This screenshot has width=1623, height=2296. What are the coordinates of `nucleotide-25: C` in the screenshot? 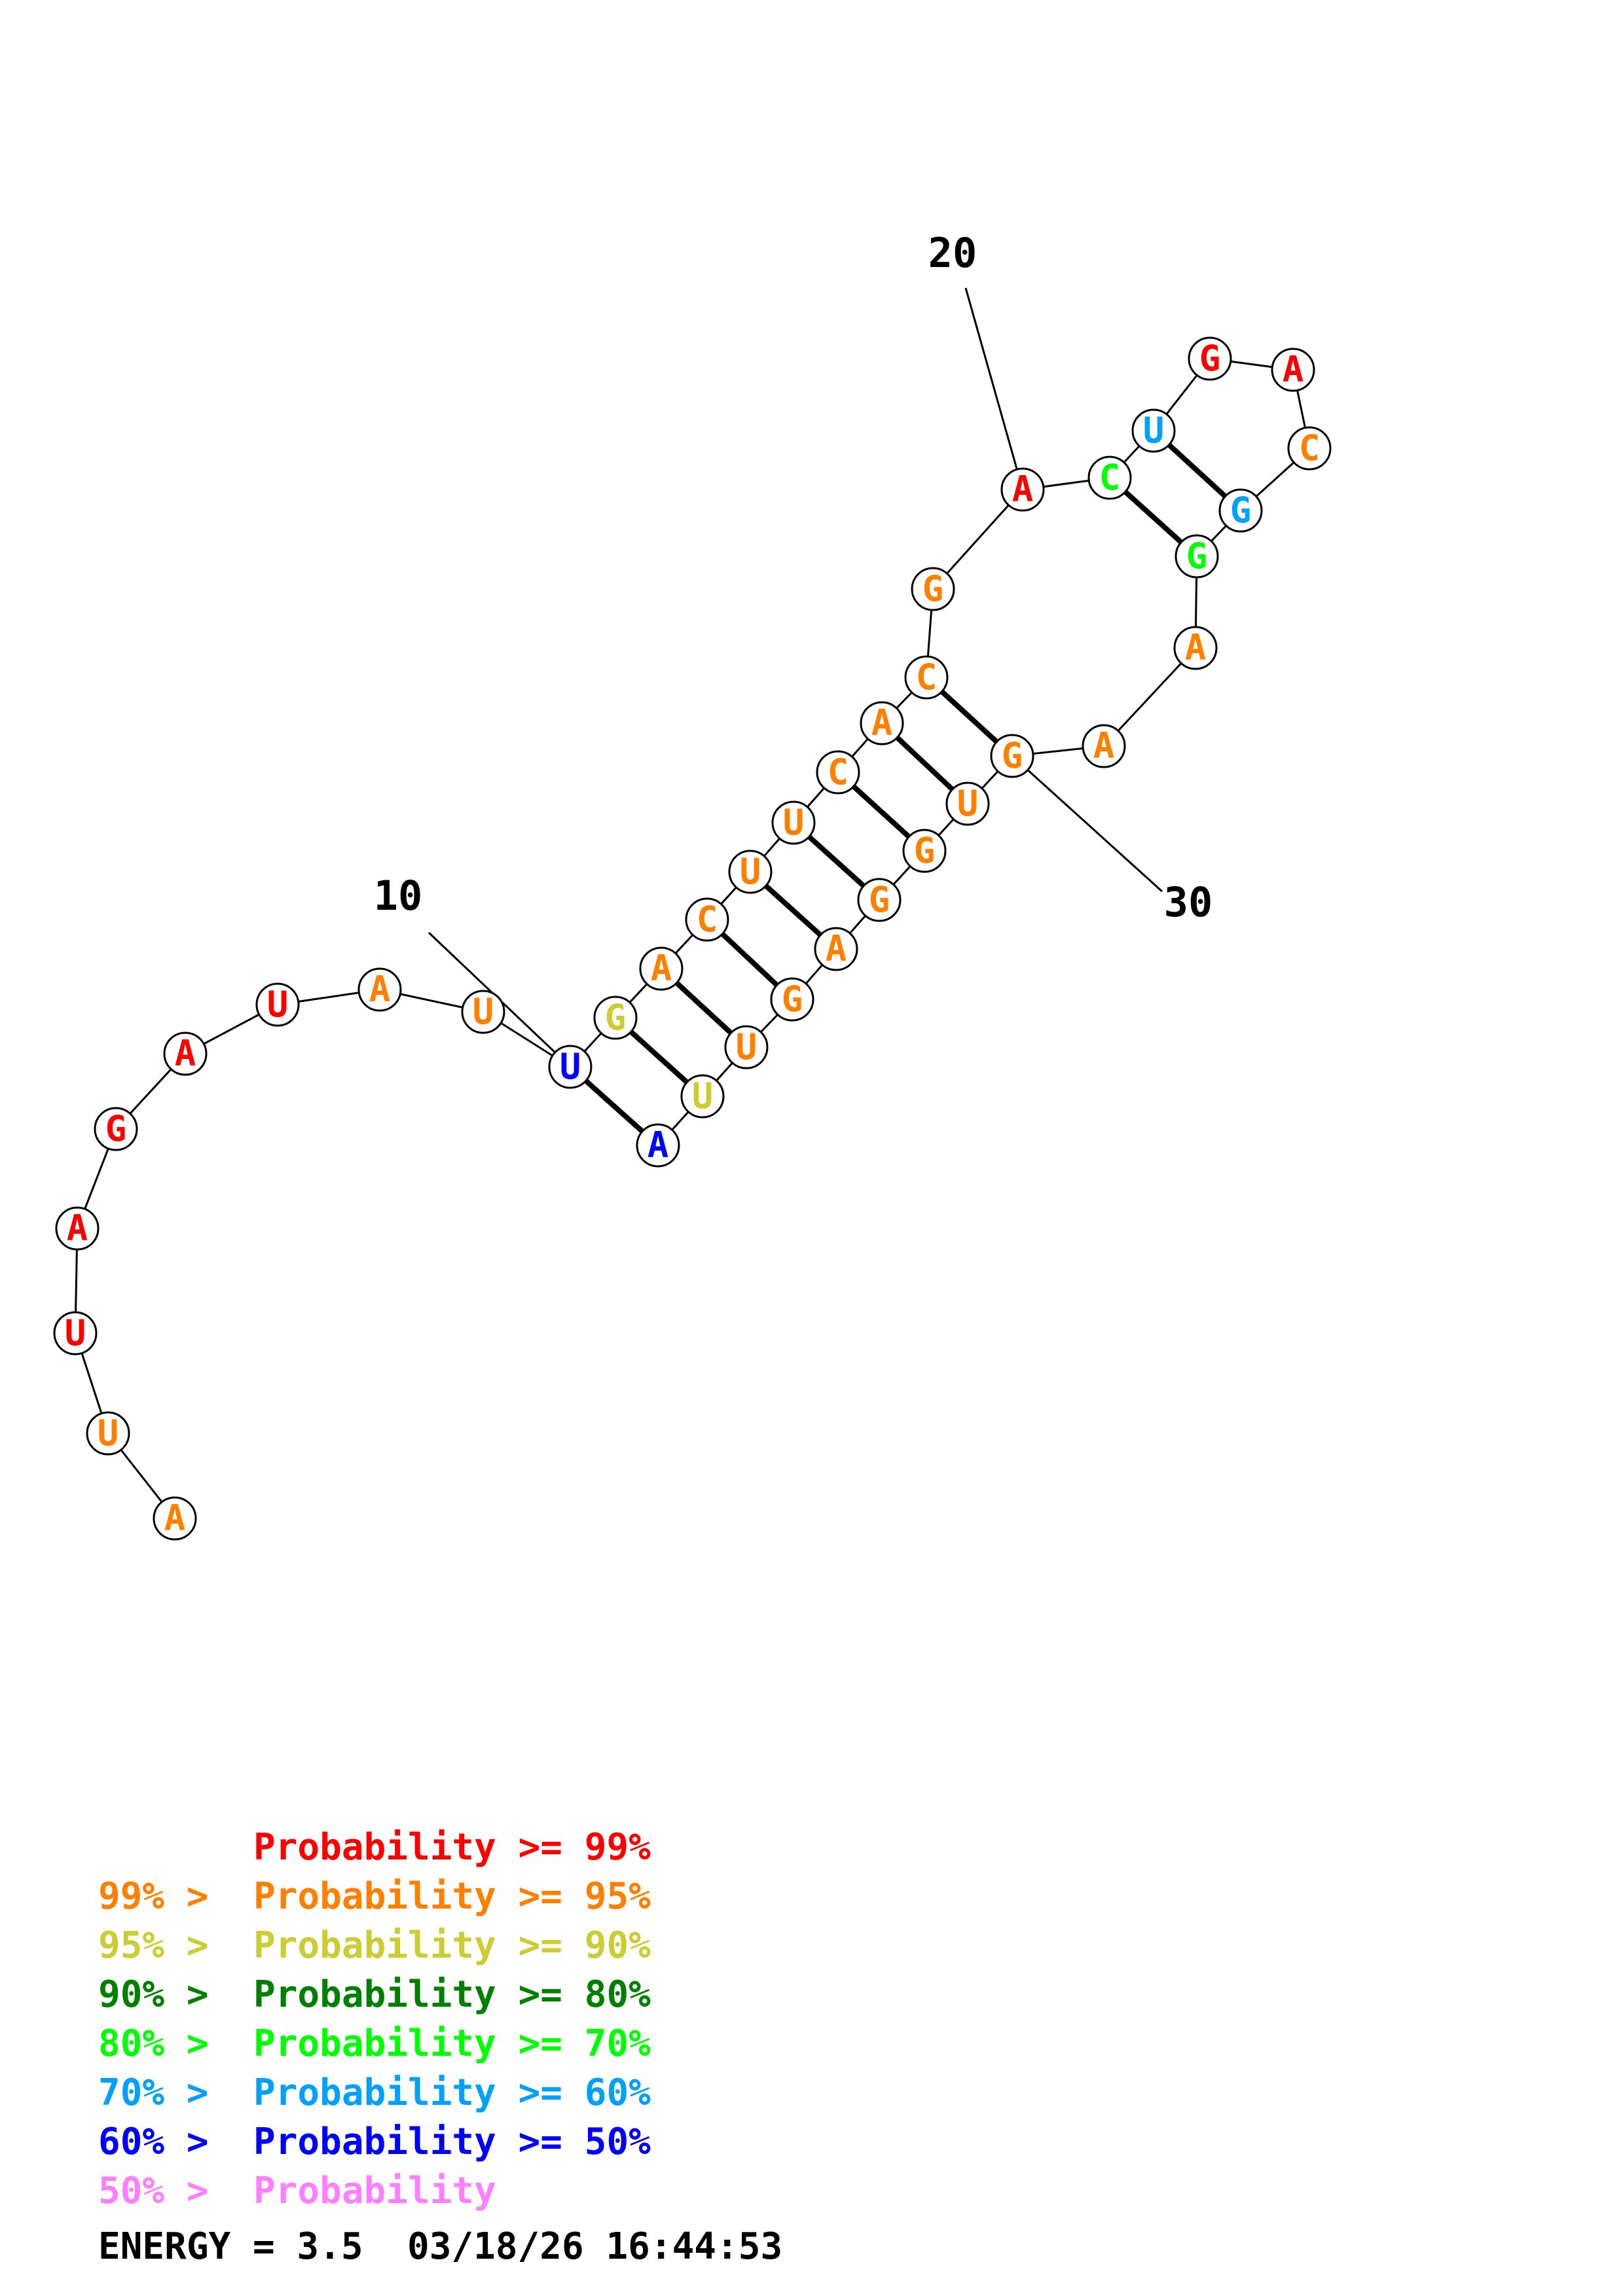 It's located at (1309, 448).